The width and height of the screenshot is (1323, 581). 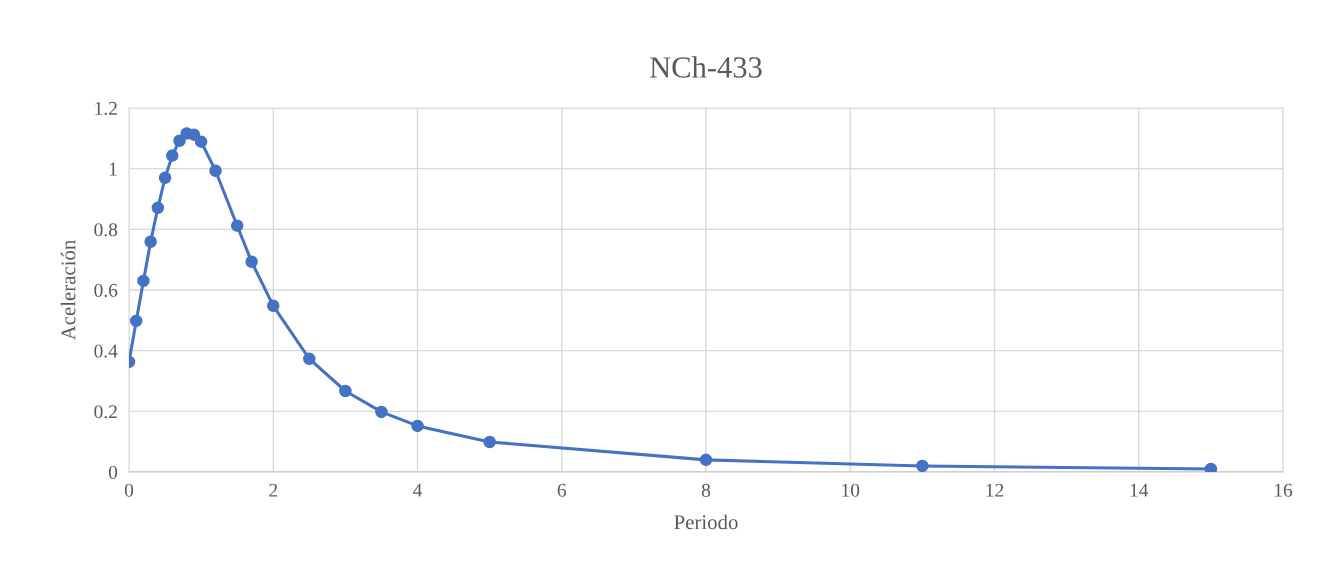 I want to click on y-tick-label: 0.4, so click(x=106, y=351).